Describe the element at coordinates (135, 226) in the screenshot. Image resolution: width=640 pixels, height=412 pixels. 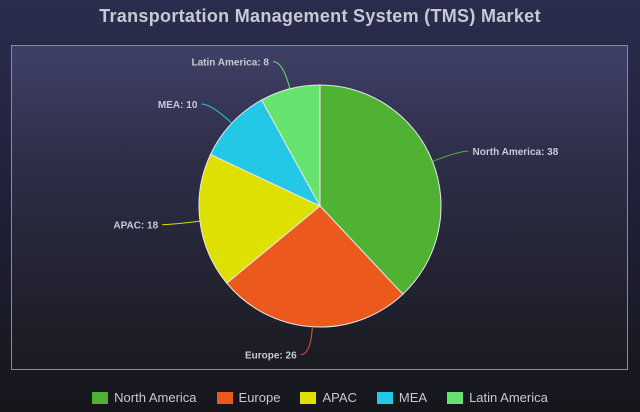
I see `data-label-apac: APAC: 18` at that location.